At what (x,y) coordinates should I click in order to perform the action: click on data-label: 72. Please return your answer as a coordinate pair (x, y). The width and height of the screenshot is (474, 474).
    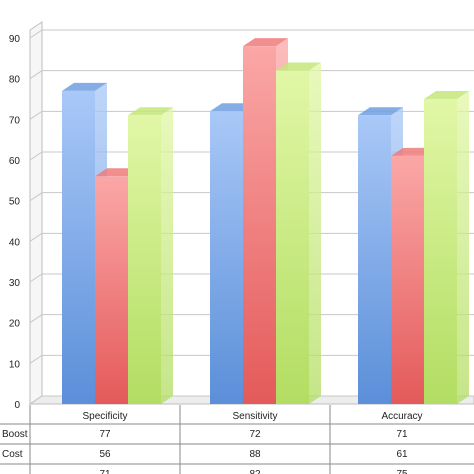
    Looking at the image, I should click on (255, 434).